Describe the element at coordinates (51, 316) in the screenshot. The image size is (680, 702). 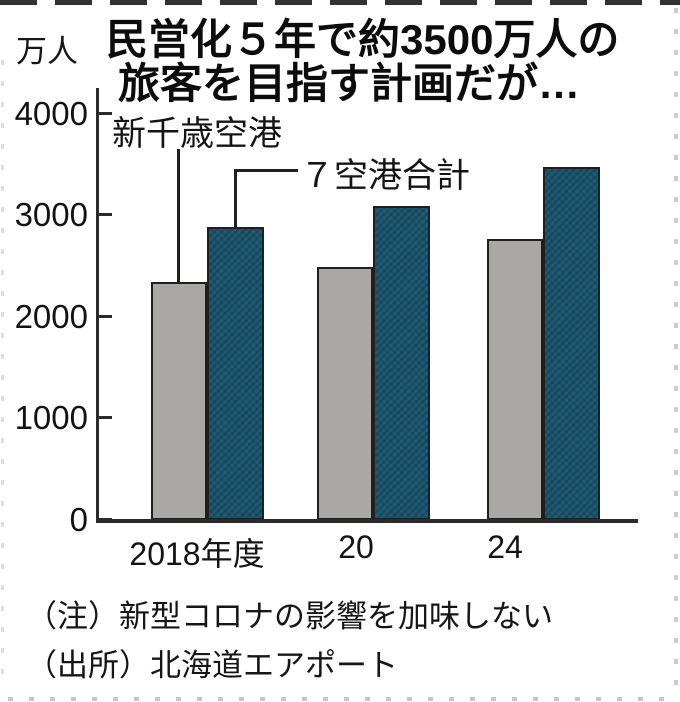
I see `y-axis-tick-label: 2000` at that location.